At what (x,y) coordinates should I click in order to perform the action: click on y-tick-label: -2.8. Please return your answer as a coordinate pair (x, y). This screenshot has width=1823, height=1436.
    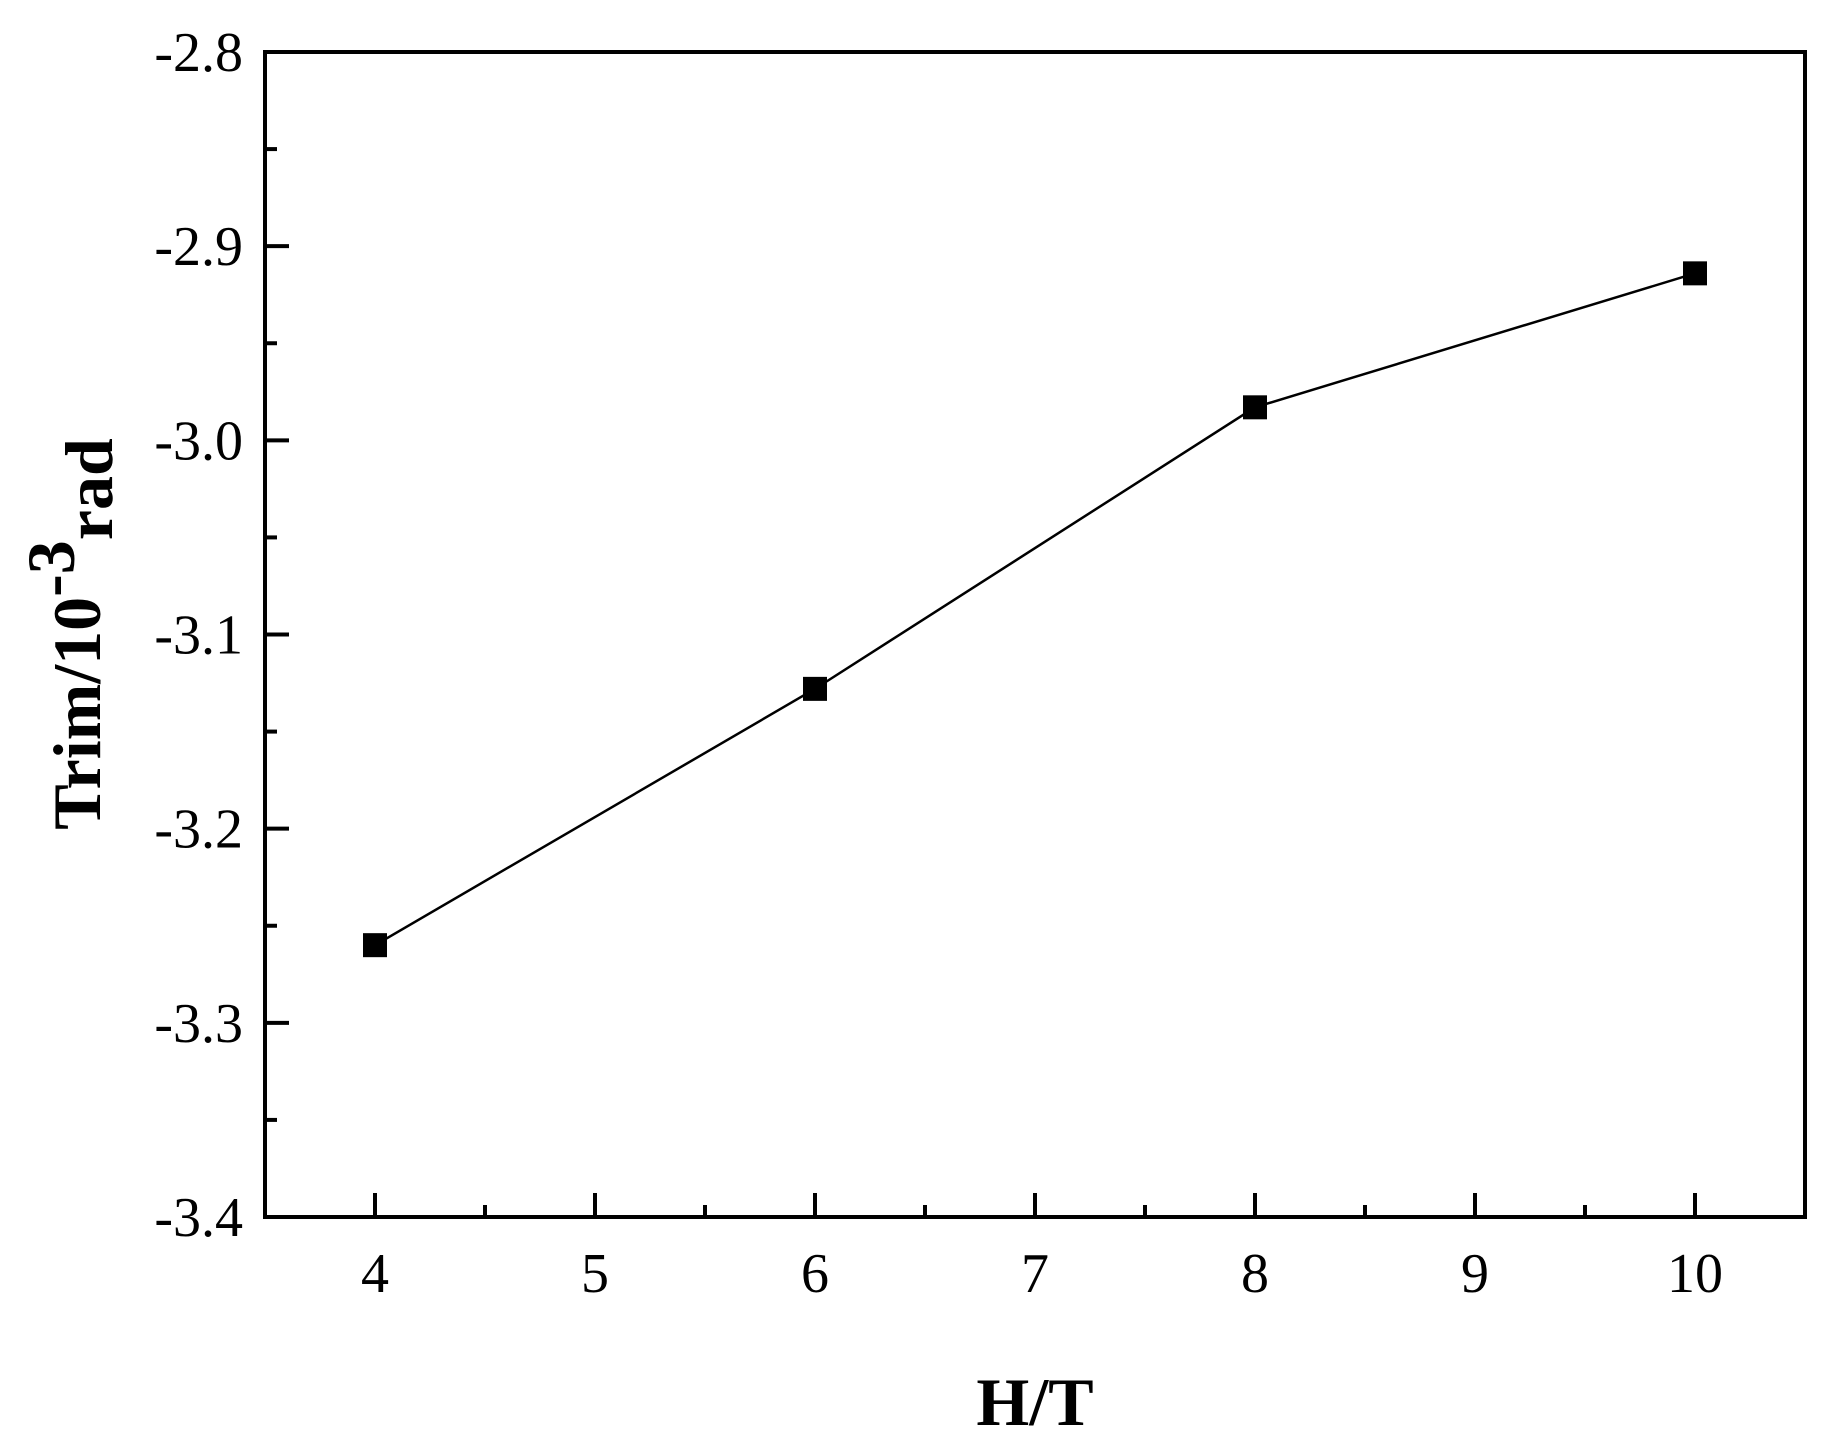
    Looking at the image, I should click on (198, 53).